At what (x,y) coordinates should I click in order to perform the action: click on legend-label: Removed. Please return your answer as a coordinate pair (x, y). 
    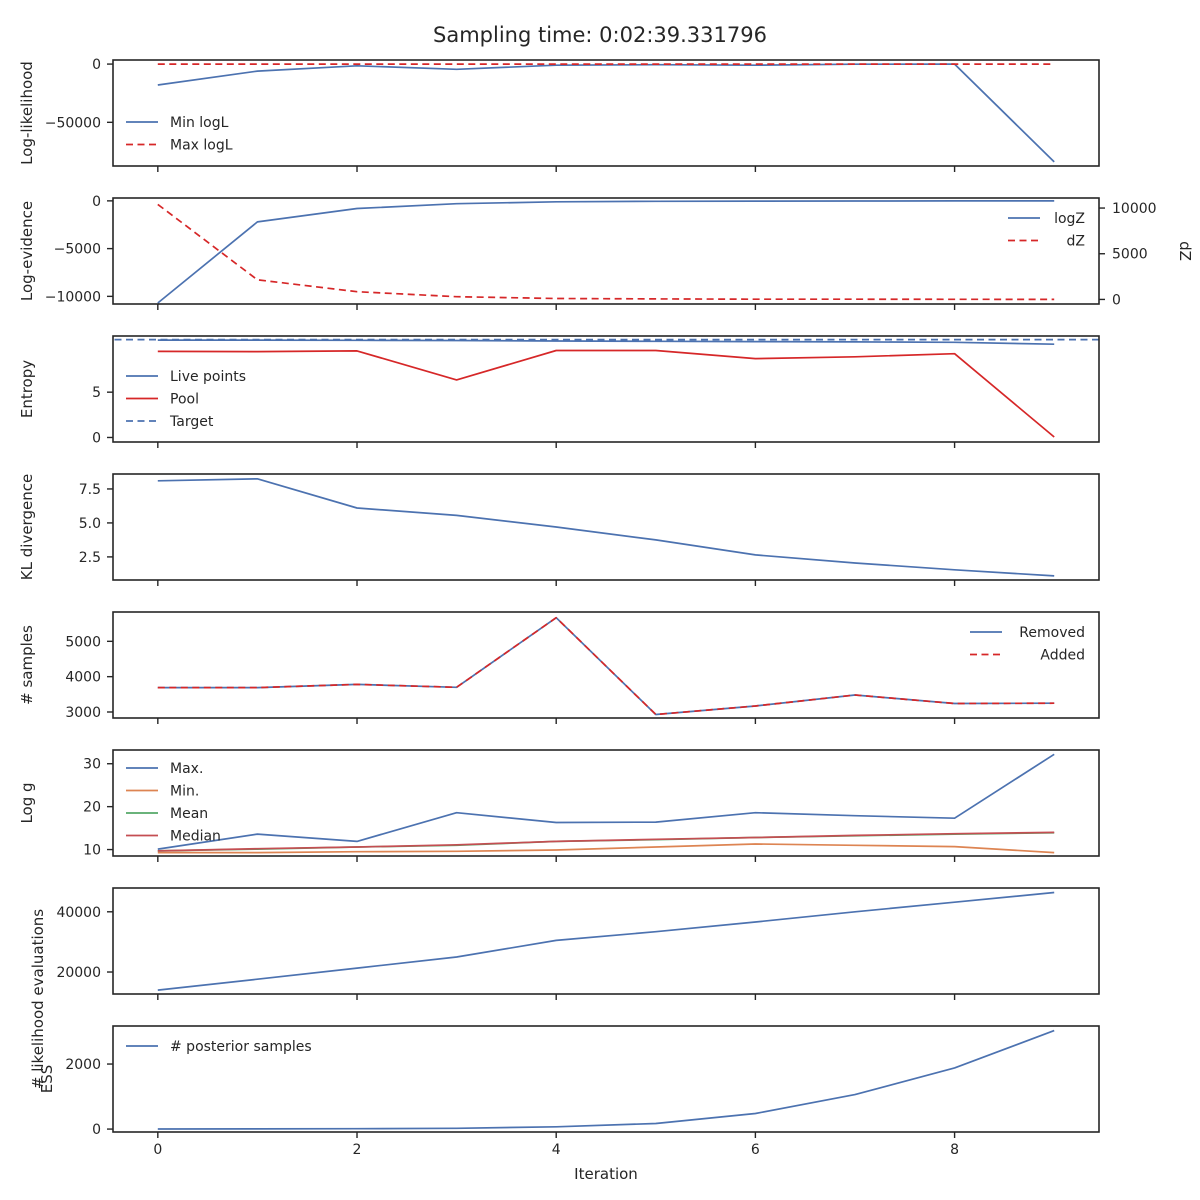
    Looking at the image, I should click on (1052, 633).